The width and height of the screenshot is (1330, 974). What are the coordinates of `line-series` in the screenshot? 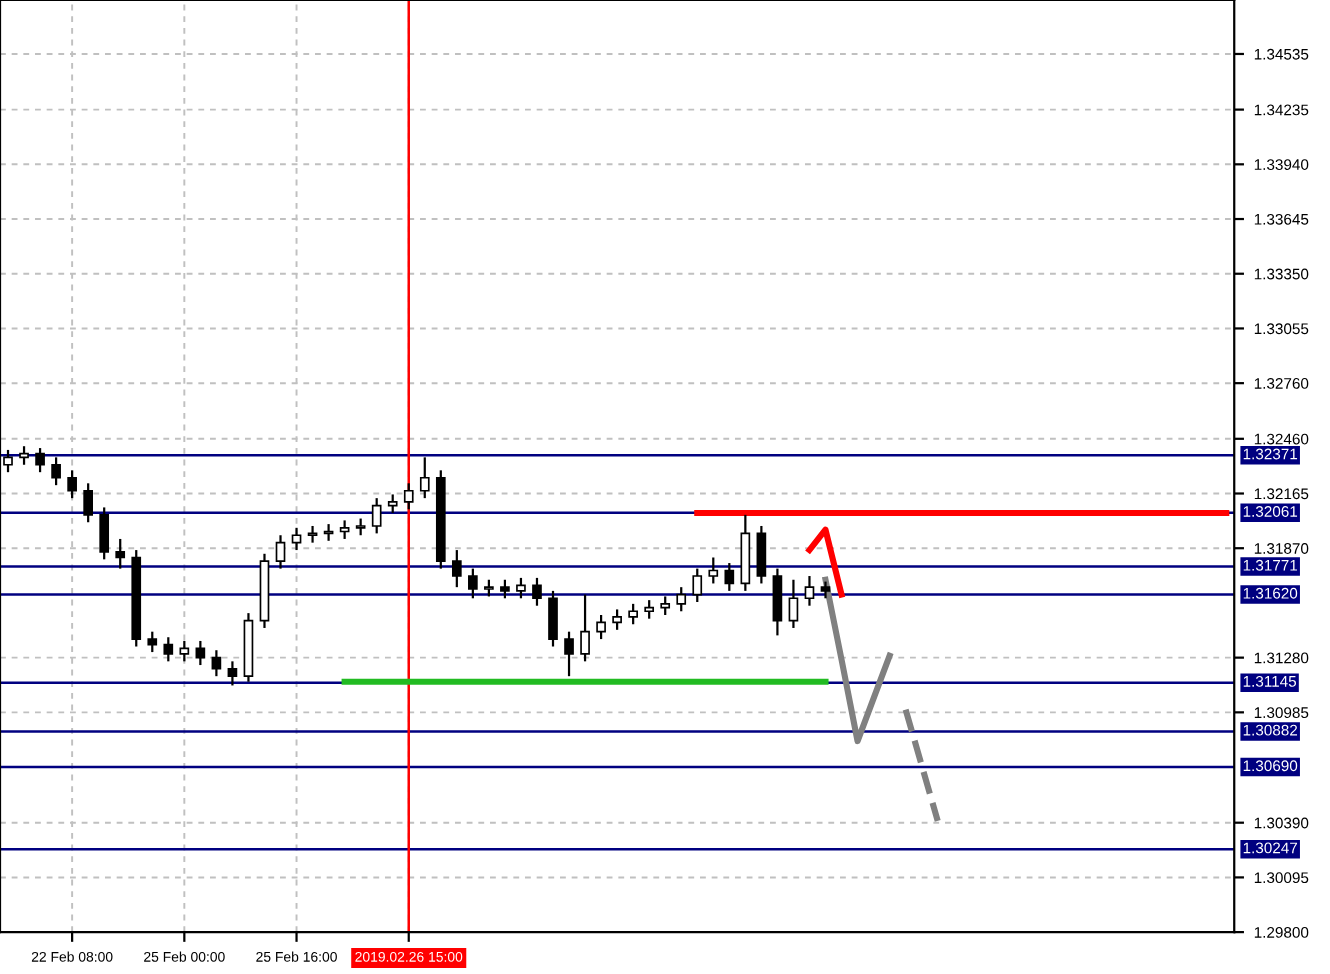 It's located at (857, 660).